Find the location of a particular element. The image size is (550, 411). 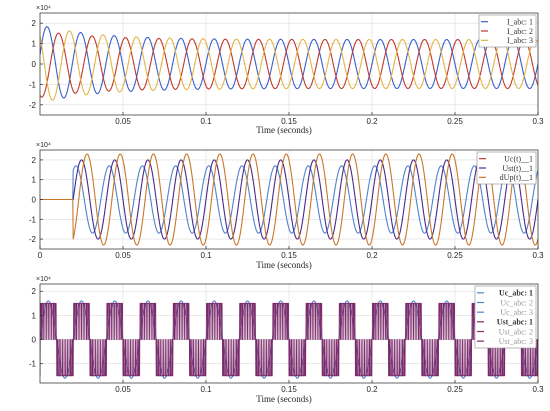

legend-label: Ust_abc: 3 is located at coordinates (516, 341).